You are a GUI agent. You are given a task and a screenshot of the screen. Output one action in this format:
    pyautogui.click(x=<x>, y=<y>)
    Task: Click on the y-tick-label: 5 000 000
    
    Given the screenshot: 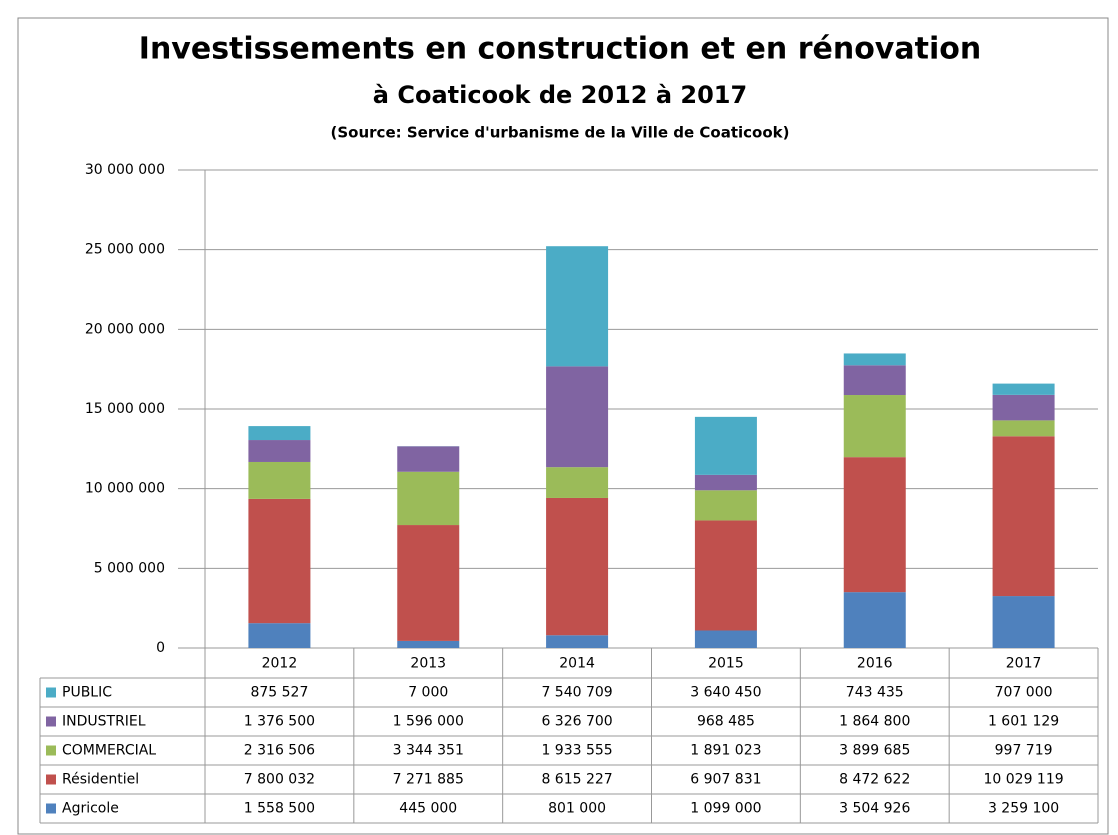 What is the action you would take?
    pyautogui.click(x=129, y=568)
    